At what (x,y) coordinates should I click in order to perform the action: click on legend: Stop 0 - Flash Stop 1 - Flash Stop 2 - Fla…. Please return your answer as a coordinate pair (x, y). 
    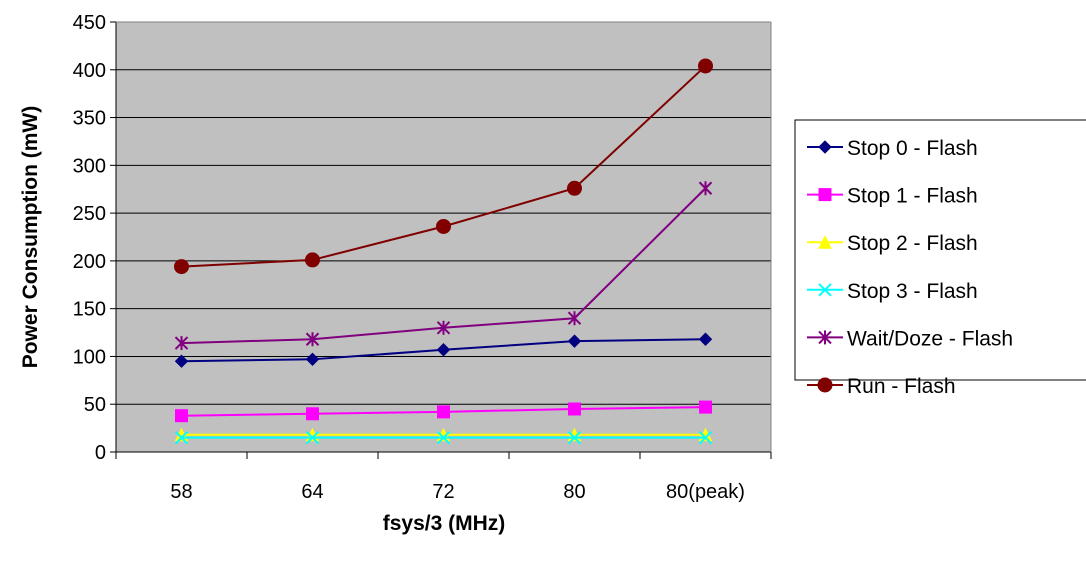
    Looking at the image, I should click on (940, 258).